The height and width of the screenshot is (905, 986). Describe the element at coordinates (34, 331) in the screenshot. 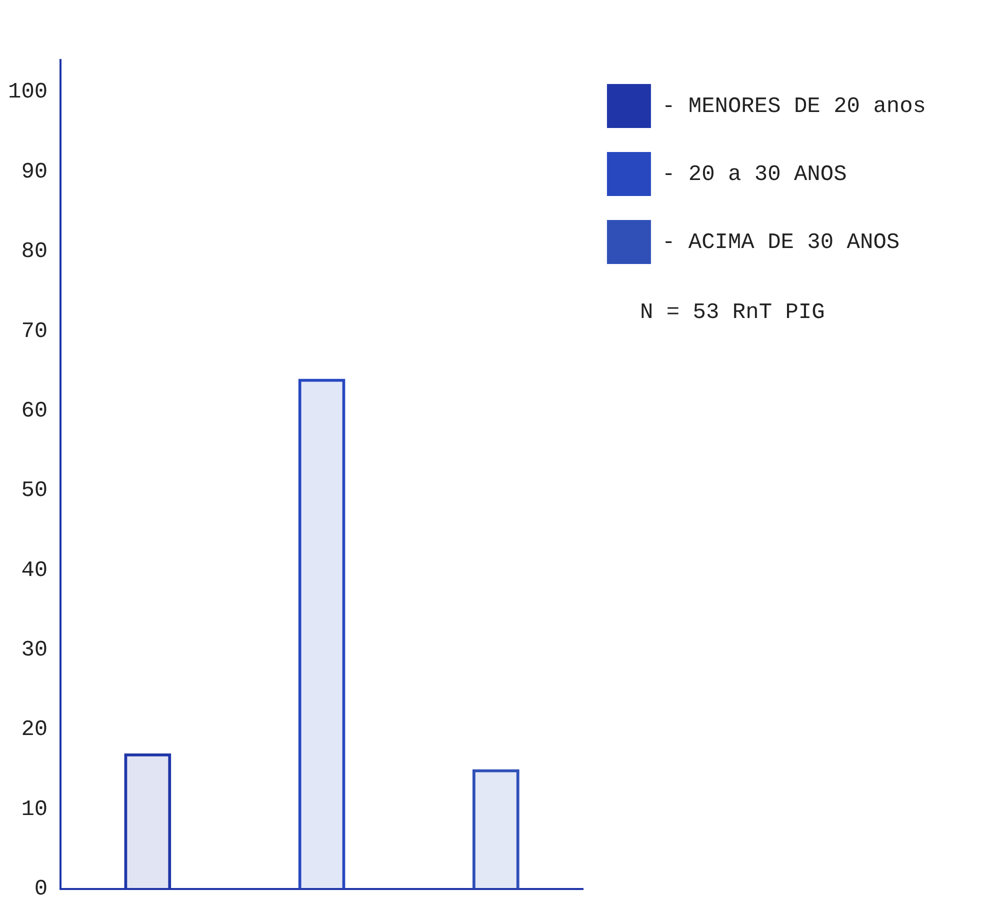

I see `y-tick-label: 70` at that location.